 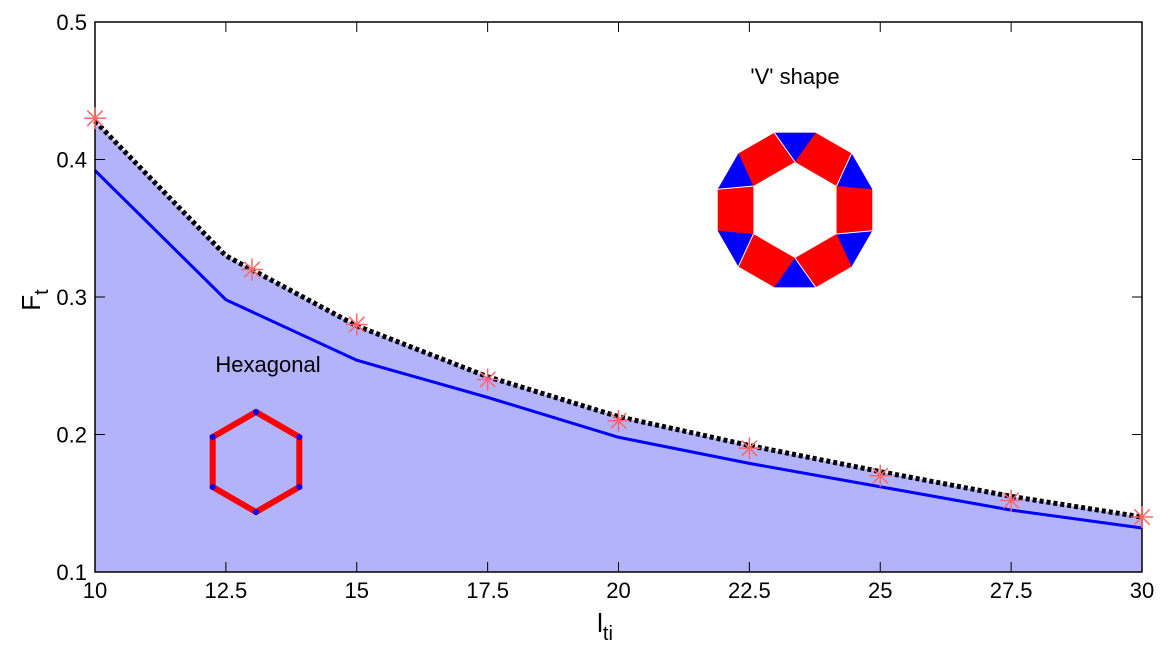 I want to click on y-tick-label: 0.1, so click(x=71, y=572).